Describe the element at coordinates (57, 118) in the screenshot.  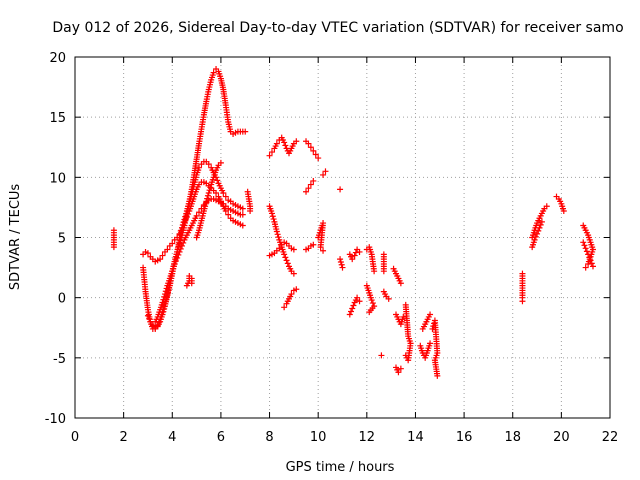
I see `y-tick-label: 15` at that location.